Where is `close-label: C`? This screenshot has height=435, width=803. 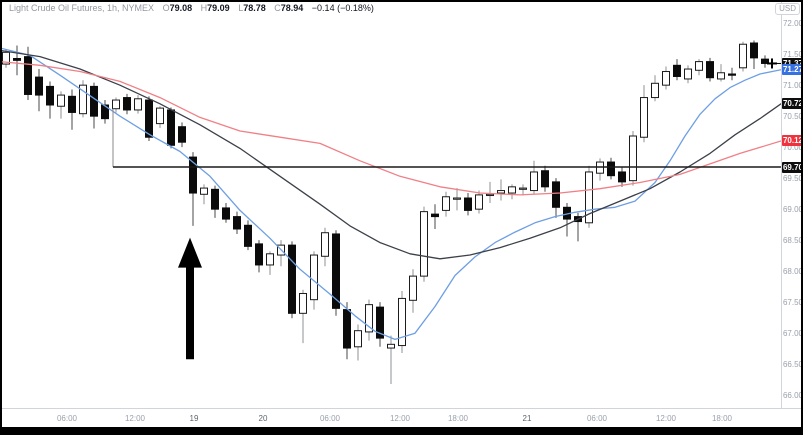 close-label: C is located at coordinates (277, 8).